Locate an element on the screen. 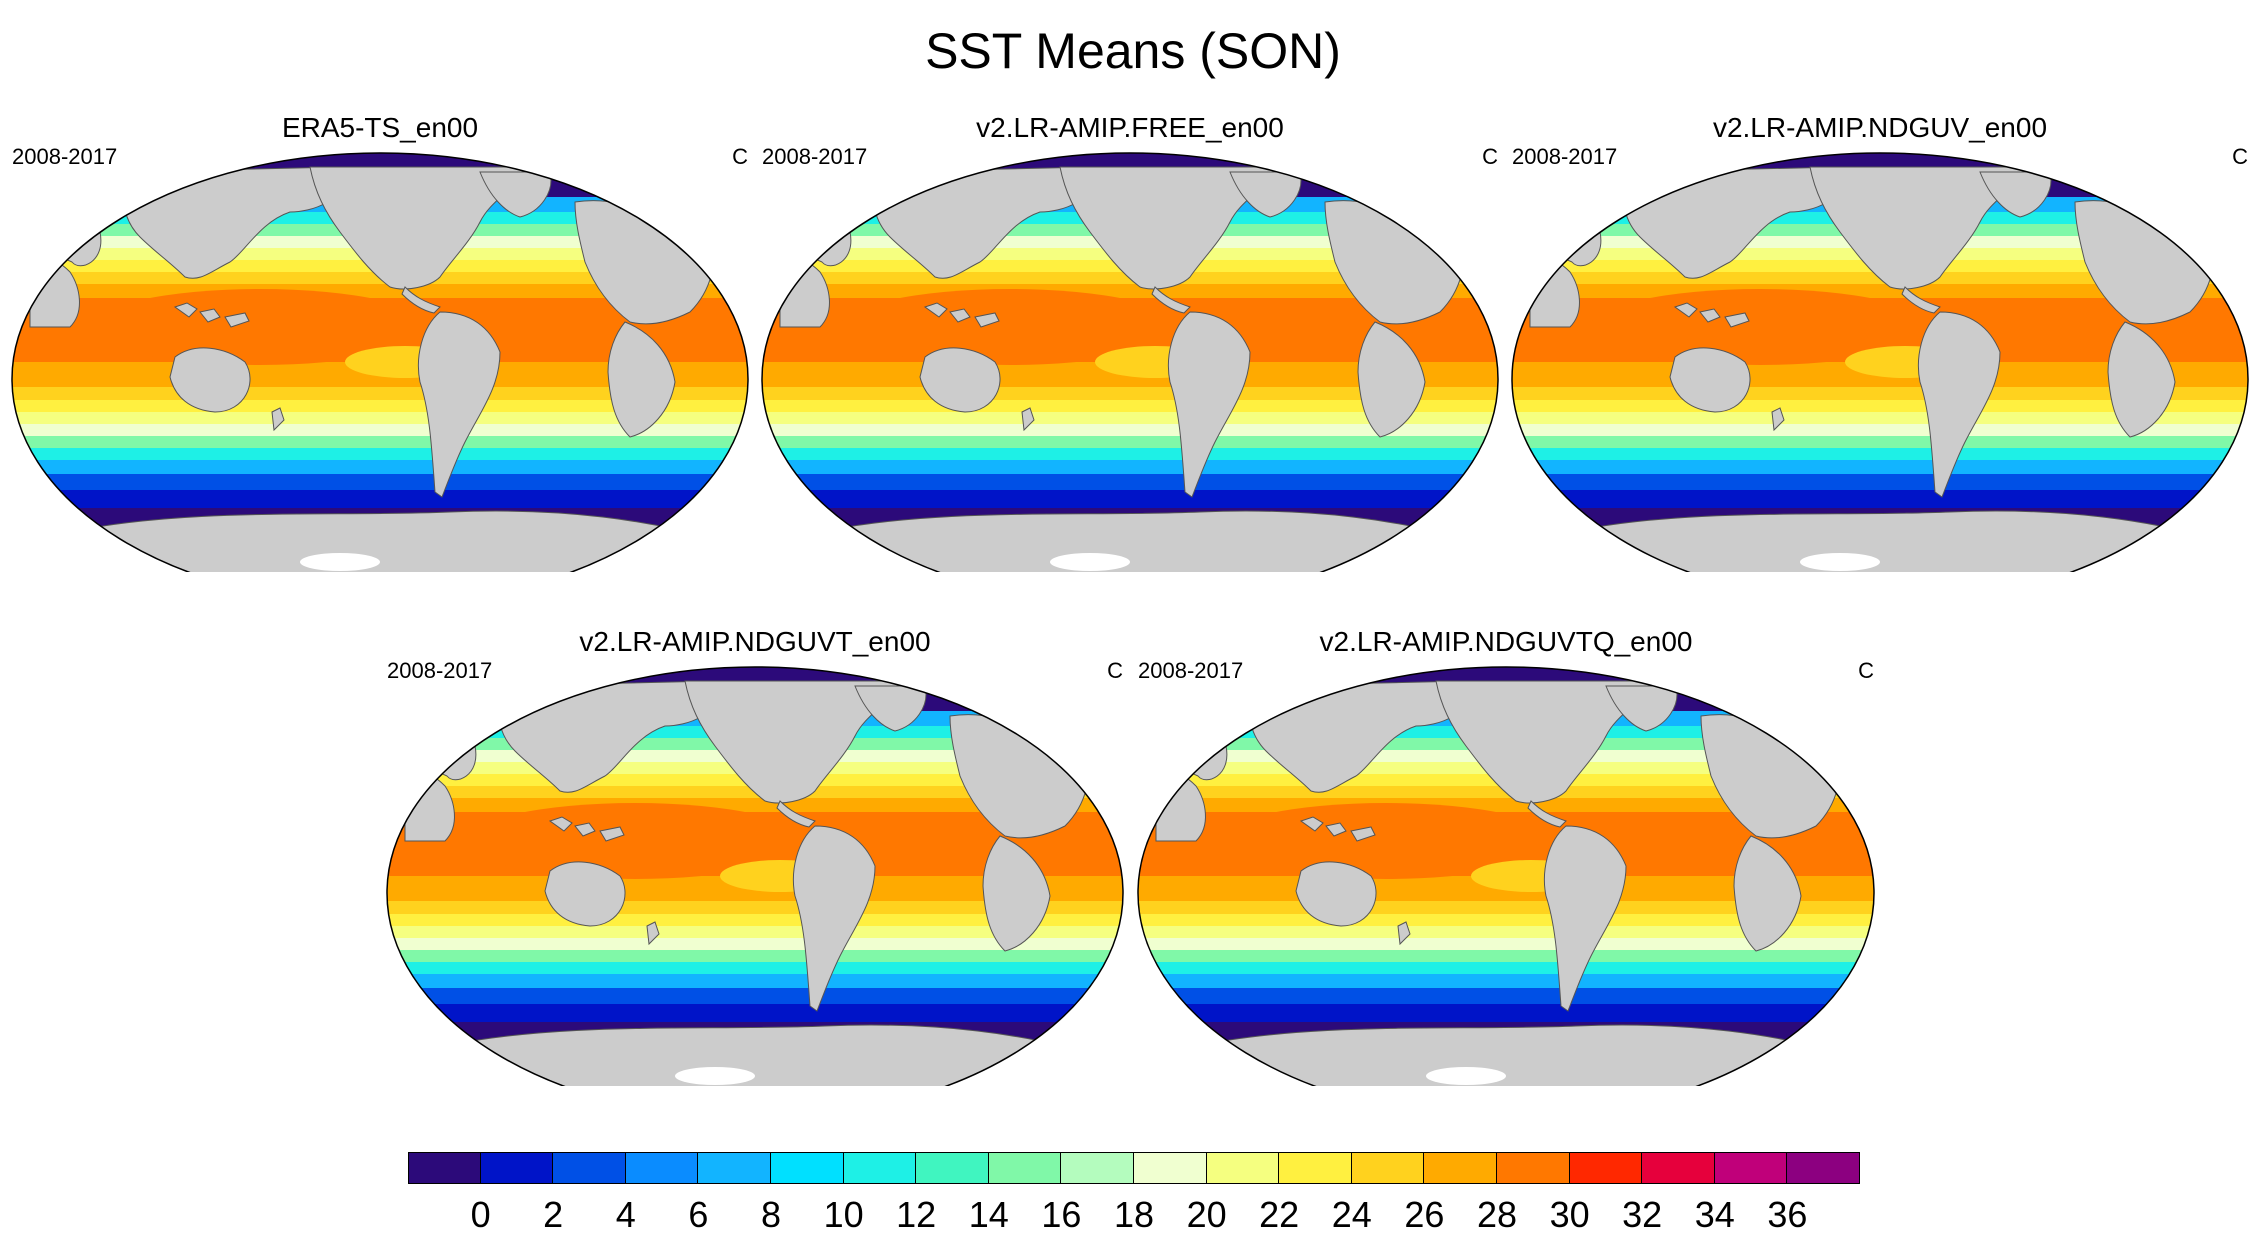 This screenshot has height=1256, width=2266. map-panel-ndguv: v2.LR-AMIP.NDGUV_en00 2008-2017 C is located at coordinates (1880, 342).